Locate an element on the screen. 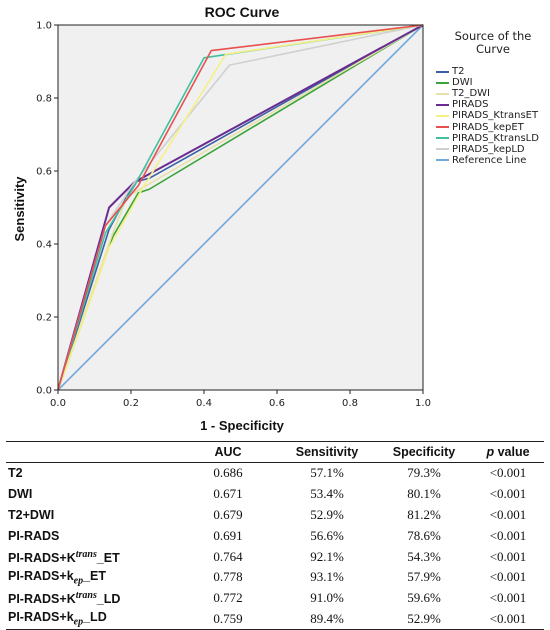 The image size is (550, 630). legend-item: PIRADS_KtransLD is located at coordinates (487, 138).